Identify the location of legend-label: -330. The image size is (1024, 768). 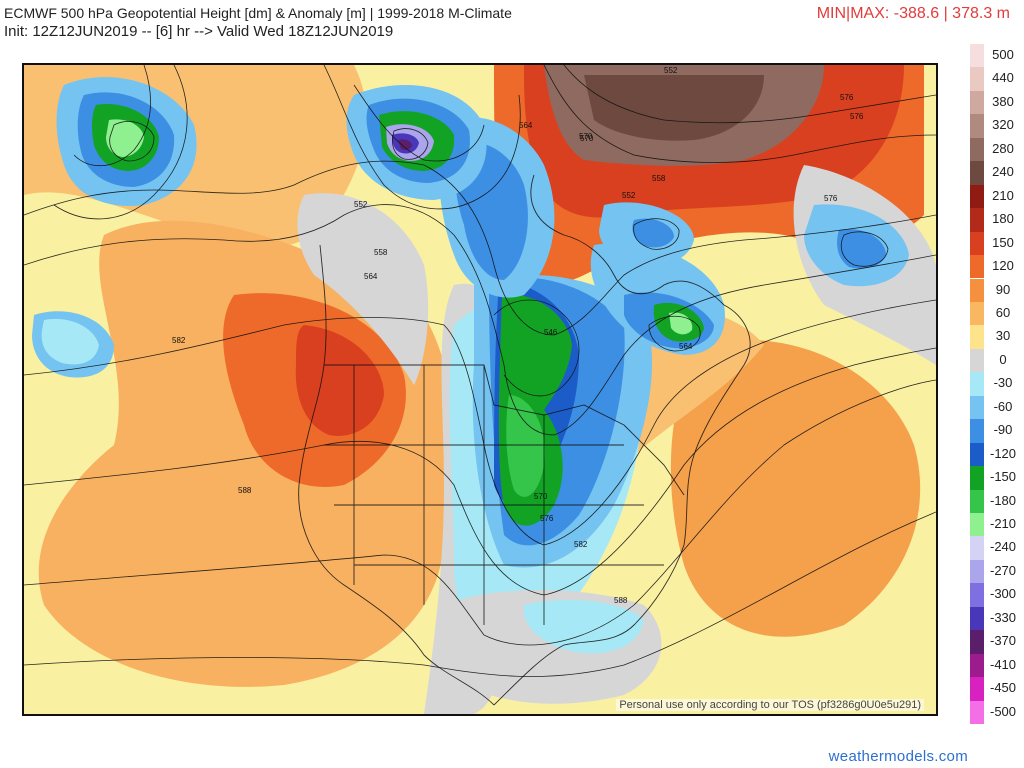
(1003, 617).